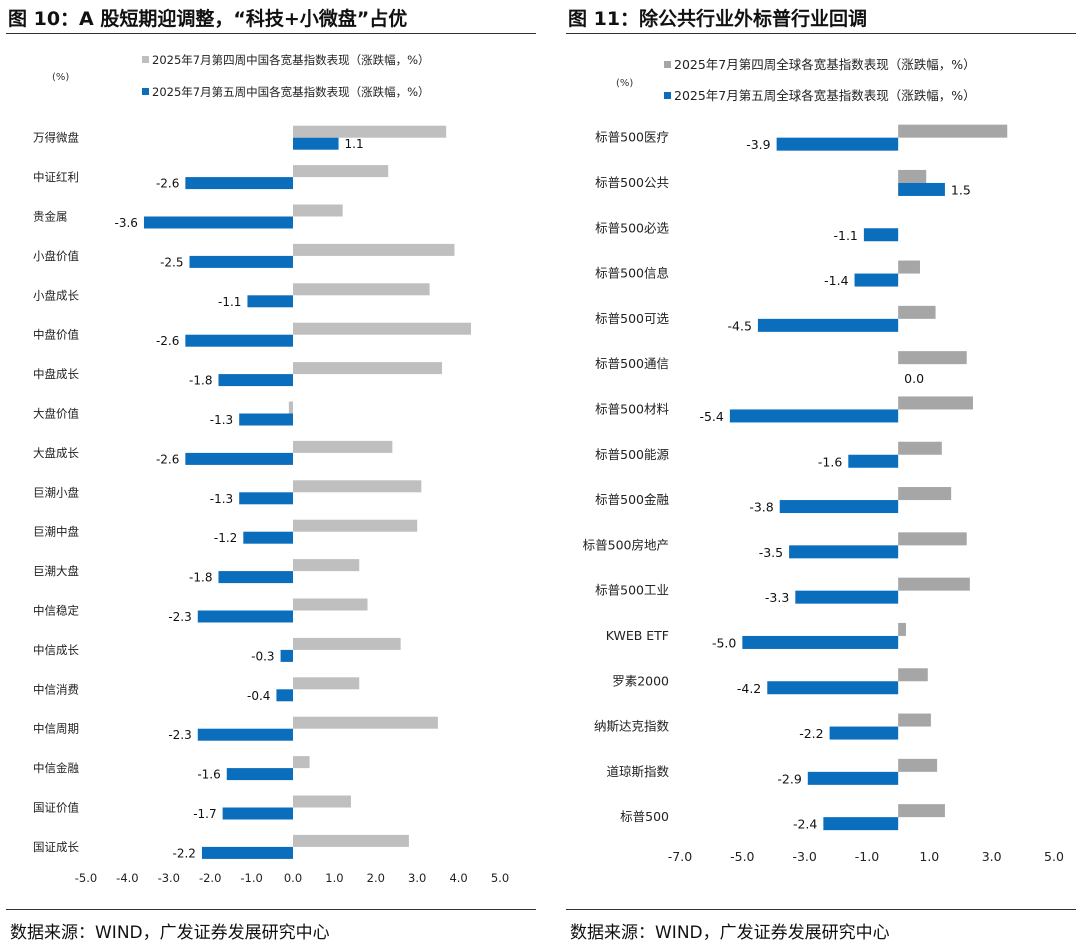  Describe the element at coordinates (805, 824) in the screenshot. I see `data-label: -2.4` at that location.